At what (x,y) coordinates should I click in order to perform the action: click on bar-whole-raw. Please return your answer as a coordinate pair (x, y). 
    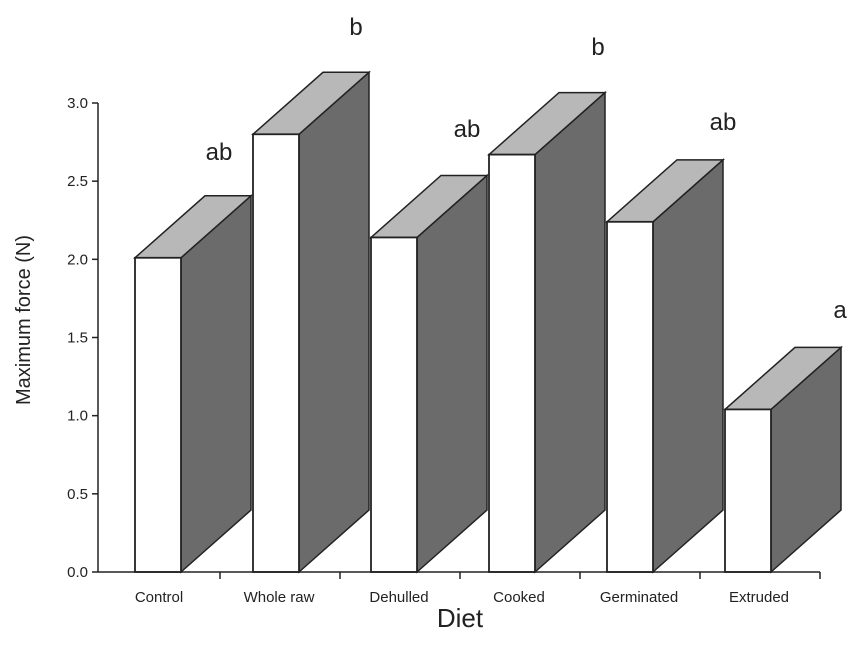
    Looking at the image, I should click on (311, 322).